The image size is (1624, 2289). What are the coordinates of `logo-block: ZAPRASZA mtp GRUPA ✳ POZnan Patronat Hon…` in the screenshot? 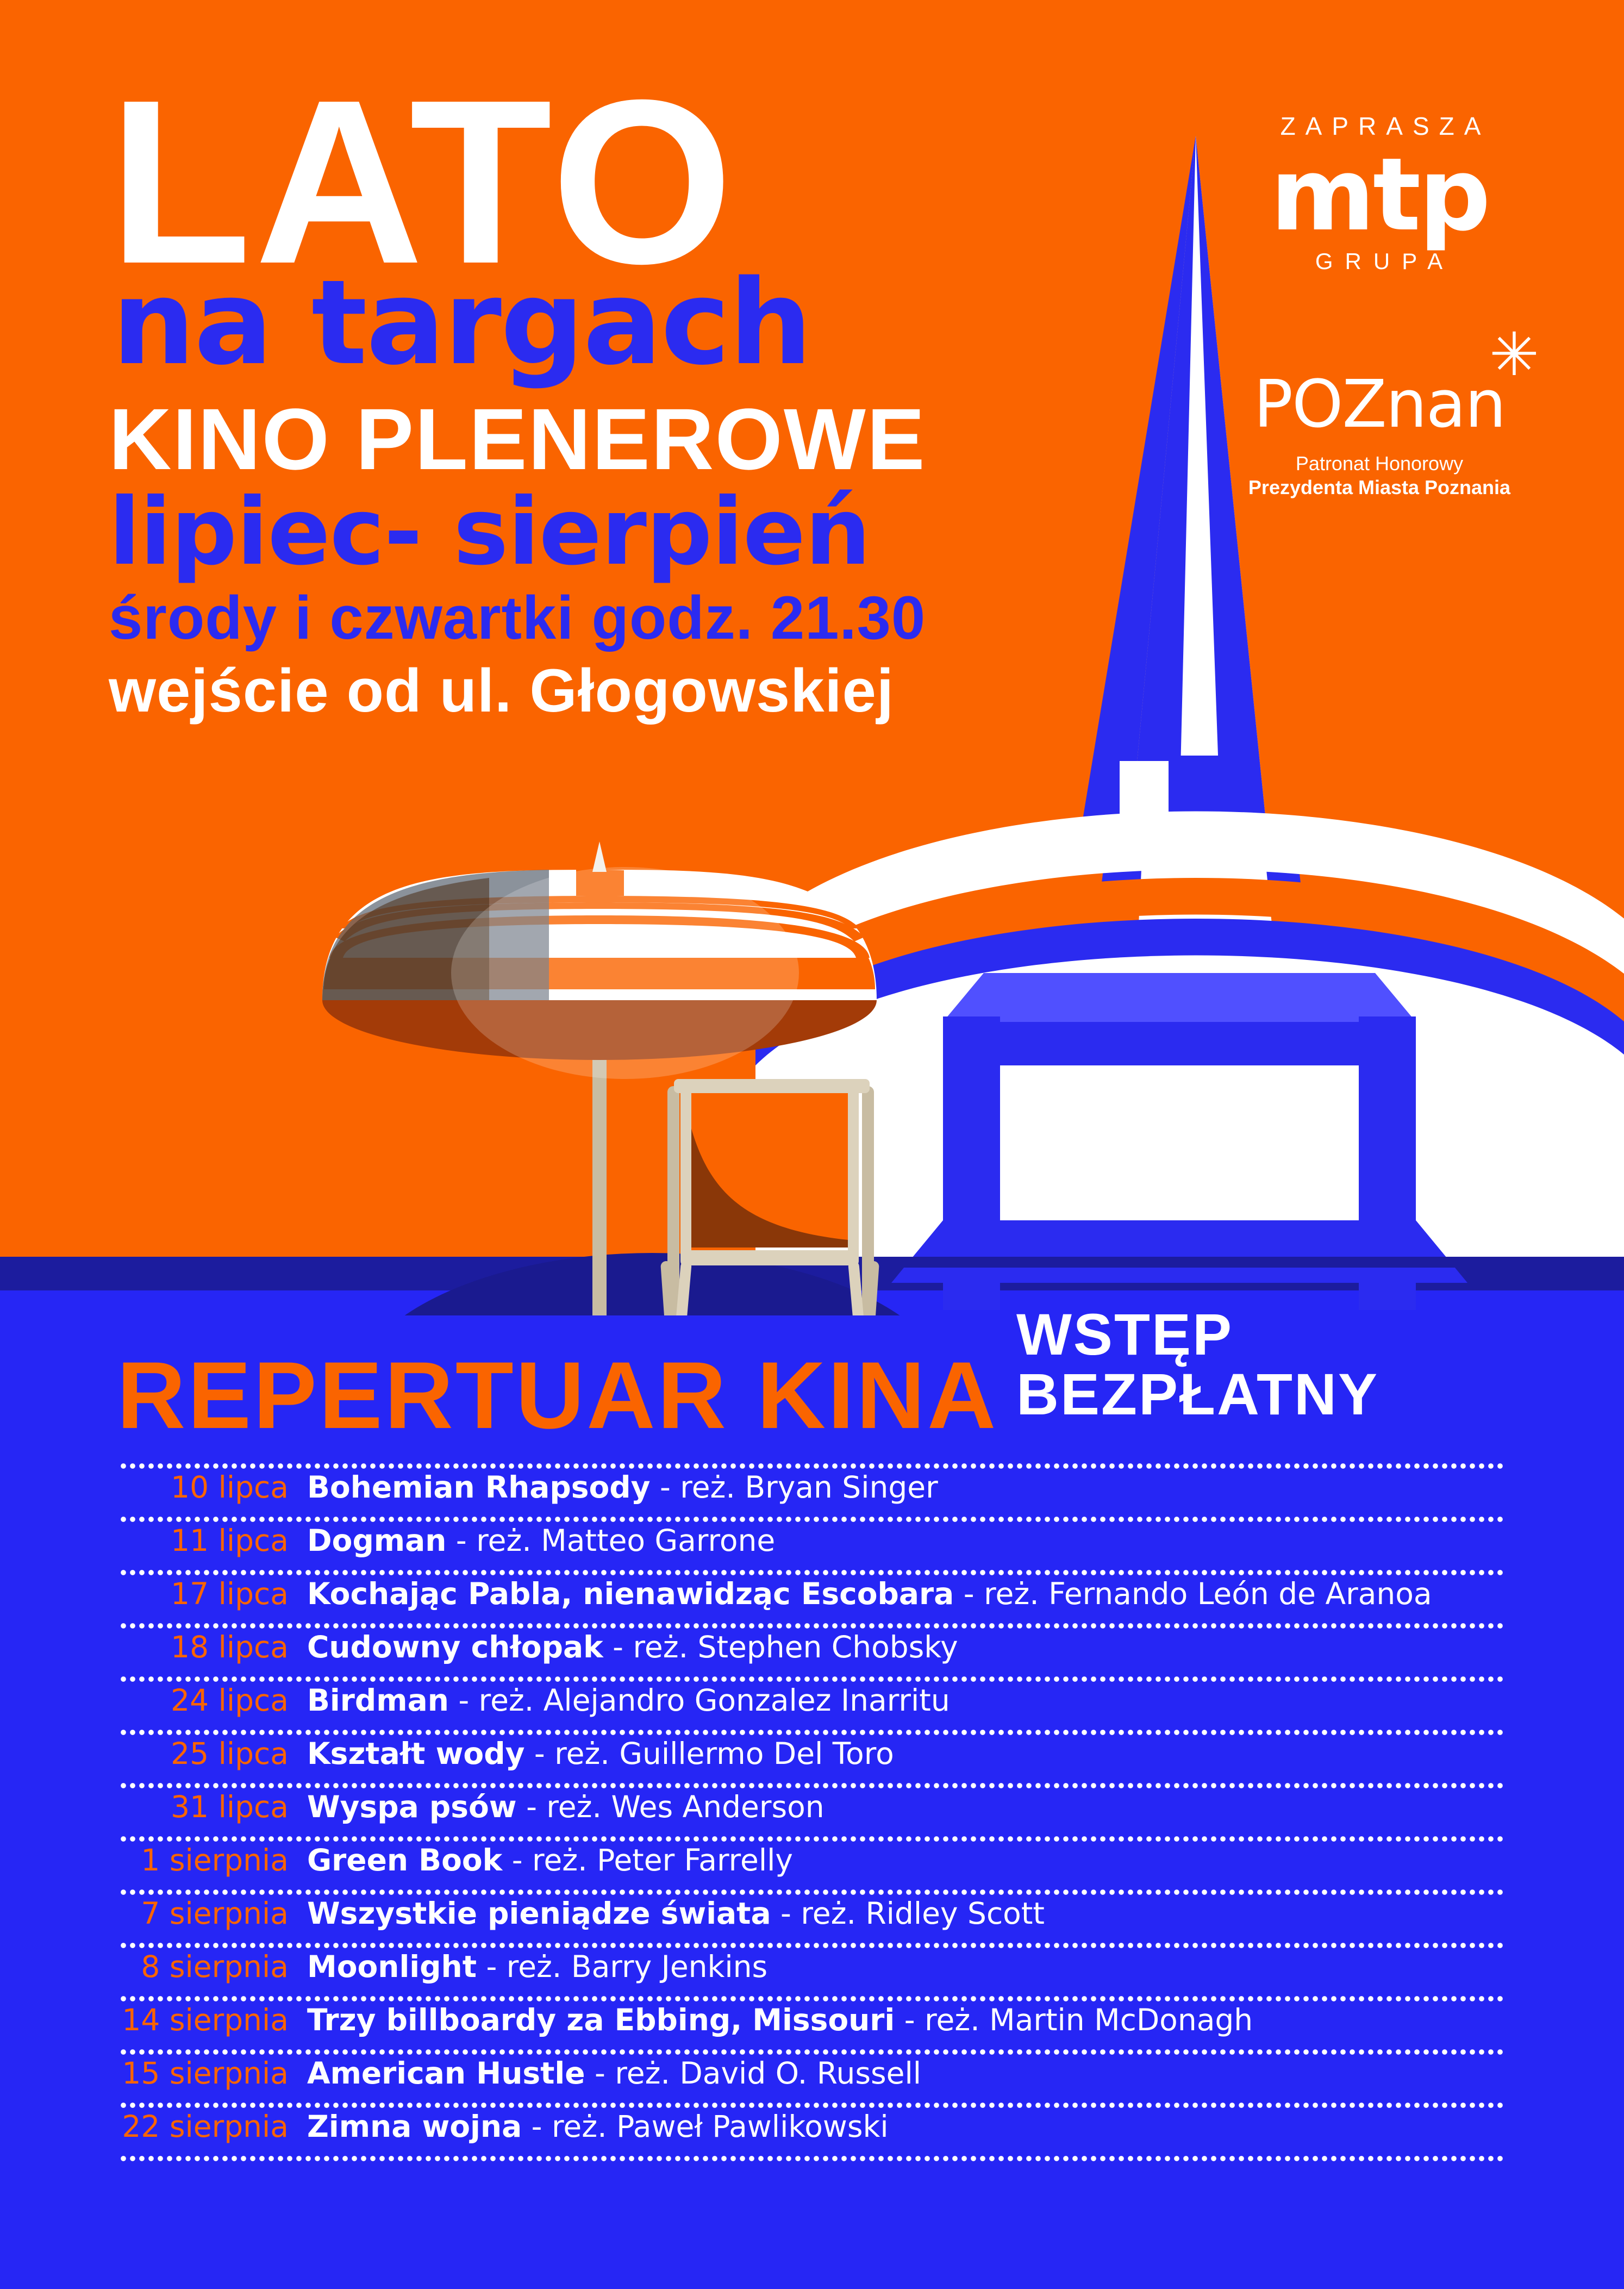 It's located at (1379, 305).